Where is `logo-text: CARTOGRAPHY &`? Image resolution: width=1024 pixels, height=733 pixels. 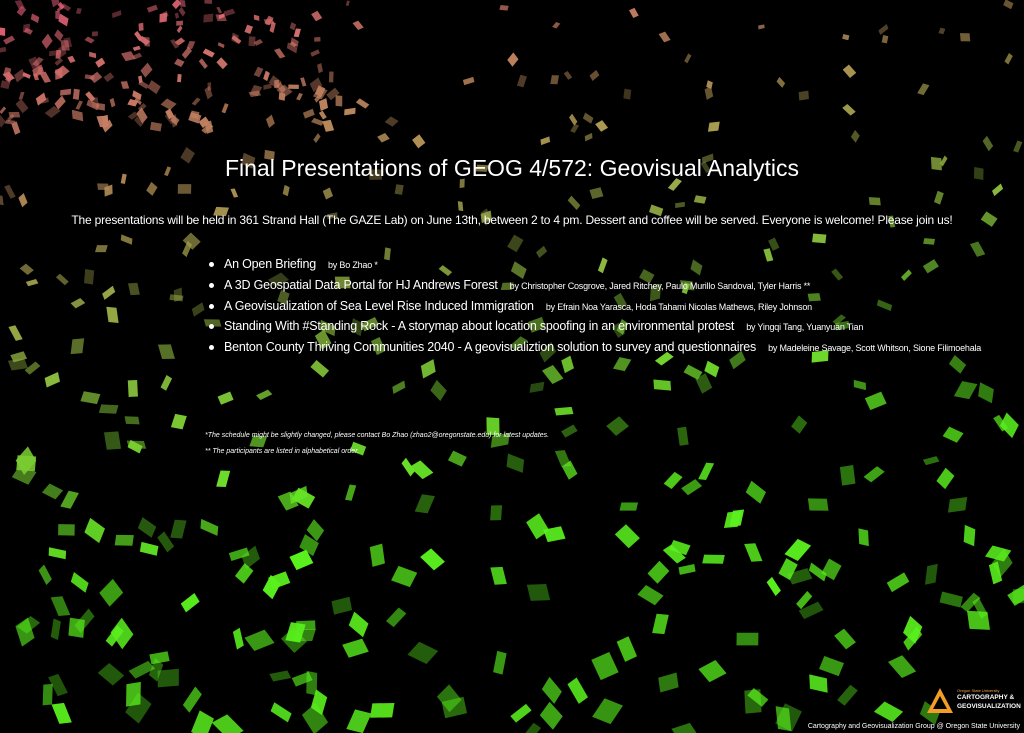
logo-text: CARTOGRAPHY & is located at coordinates (986, 697).